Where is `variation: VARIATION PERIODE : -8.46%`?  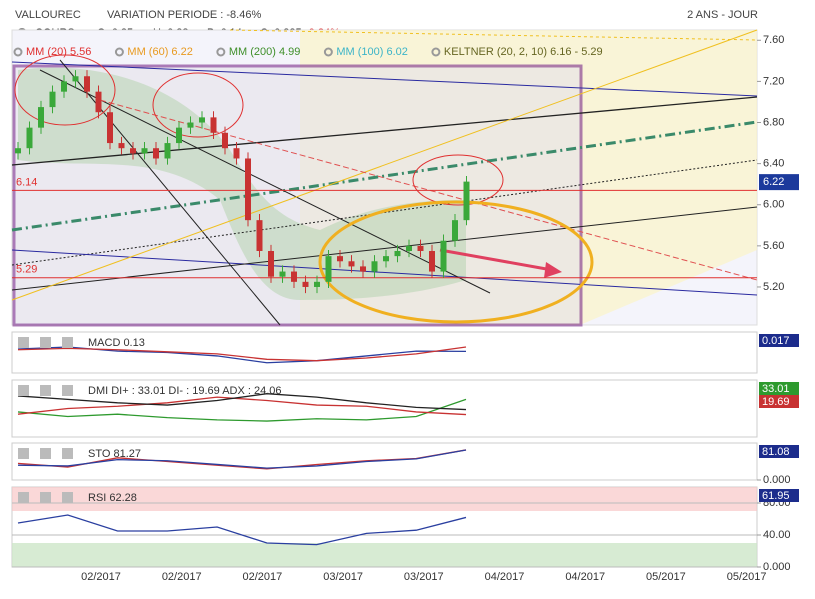 variation: VARIATION PERIODE : -8.46% is located at coordinates (184, 15).